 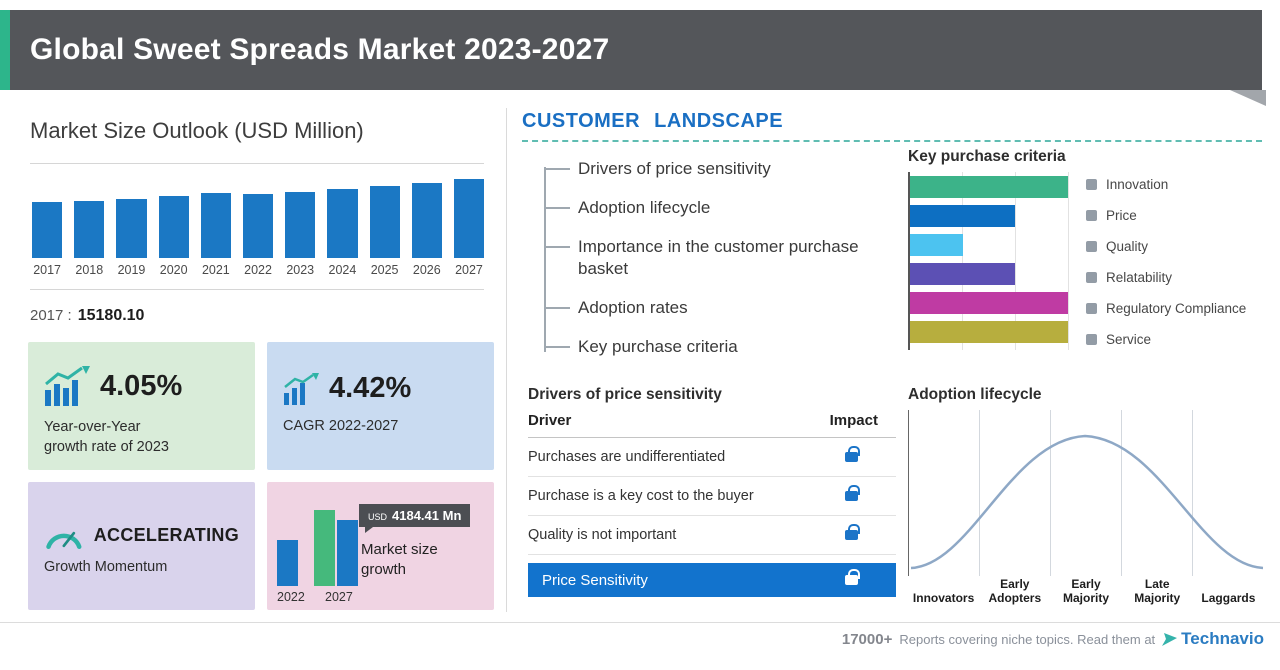 I want to click on momentum-desc: Growth Momentum, so click(x=106, y=567).